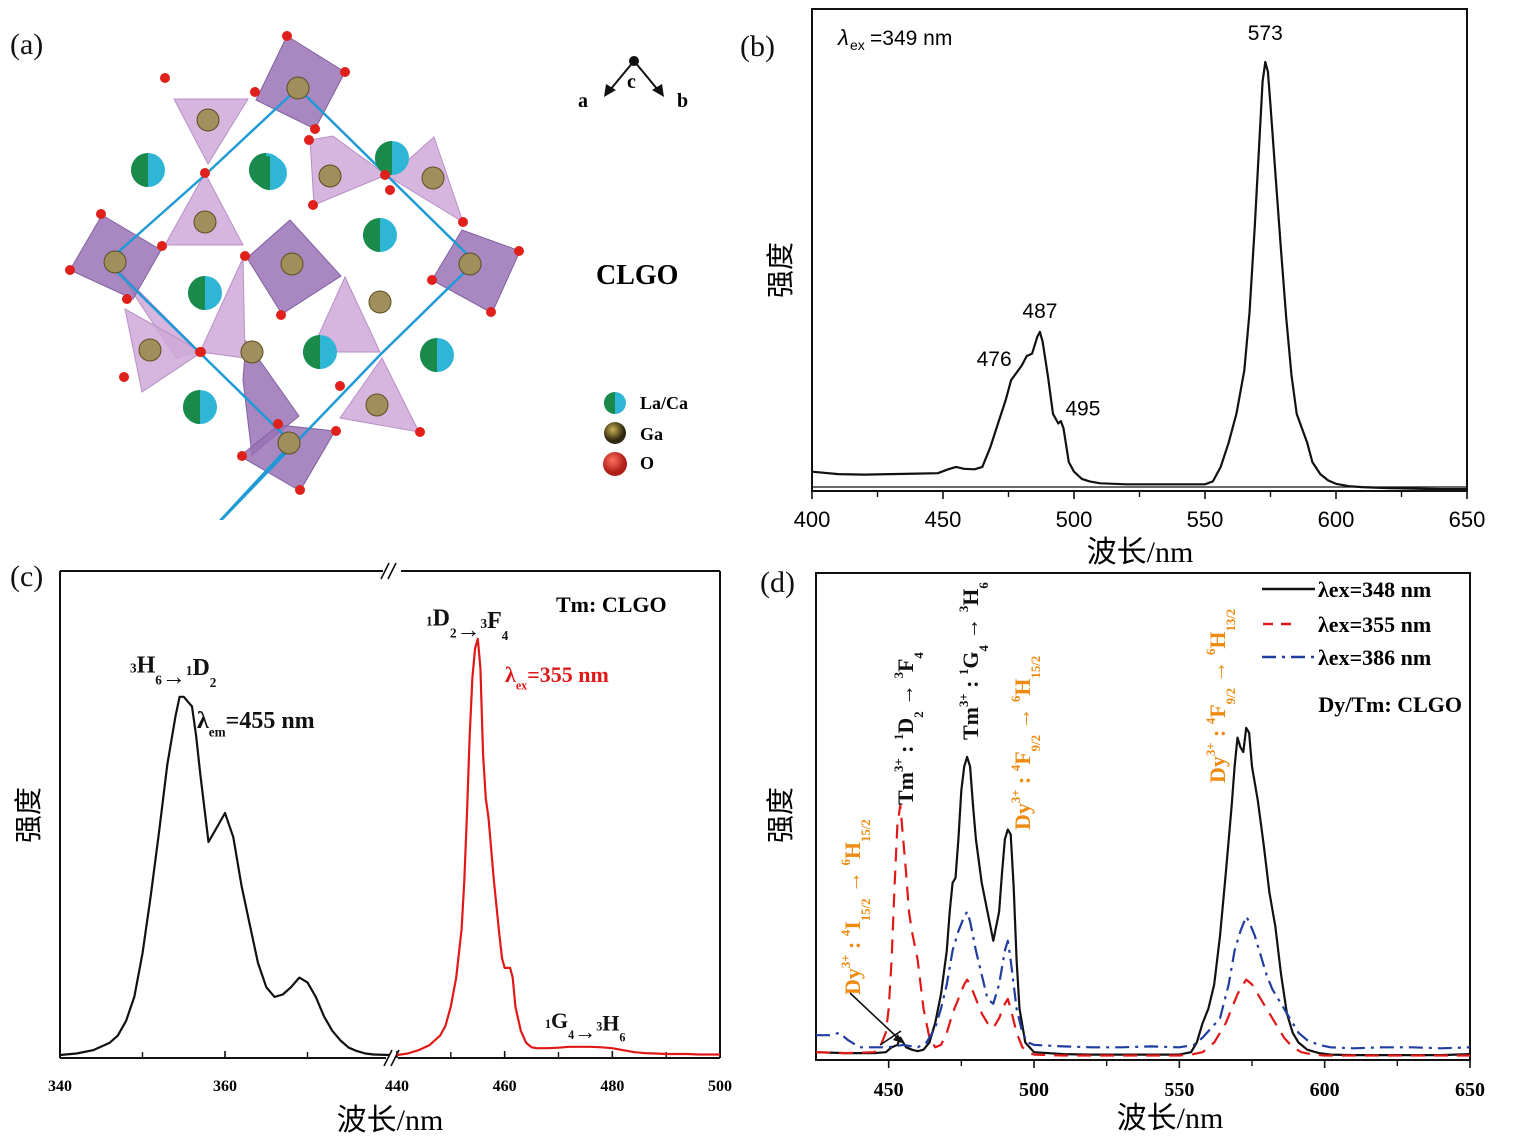 The width and height of the screenshot is (1535, 1142). What do you see at coordinates (757, 46) in the screenshot?
I see `panel-label-b: (b)` at bounding box center [757, 46].